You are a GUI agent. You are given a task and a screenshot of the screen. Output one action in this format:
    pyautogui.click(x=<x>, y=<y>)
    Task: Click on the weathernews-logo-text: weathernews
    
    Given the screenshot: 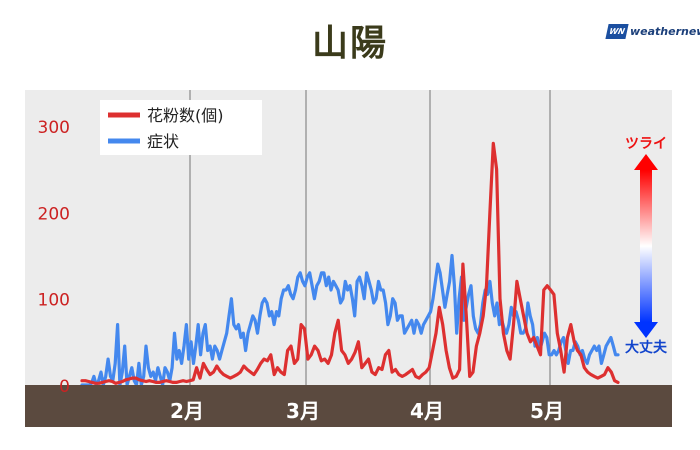 What is the action you would take?
    pyautogui.click(x=665, y=31)
    